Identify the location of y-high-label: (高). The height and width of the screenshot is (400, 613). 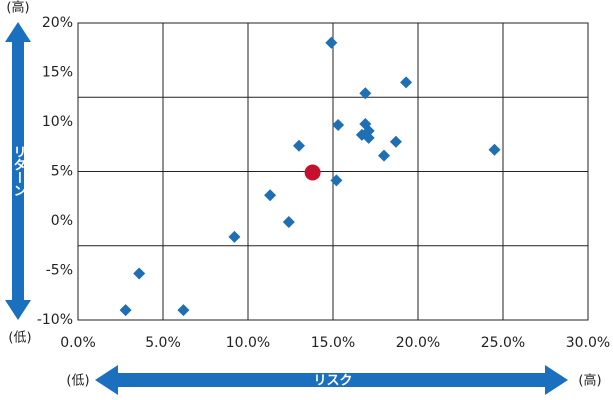
(17, 8).